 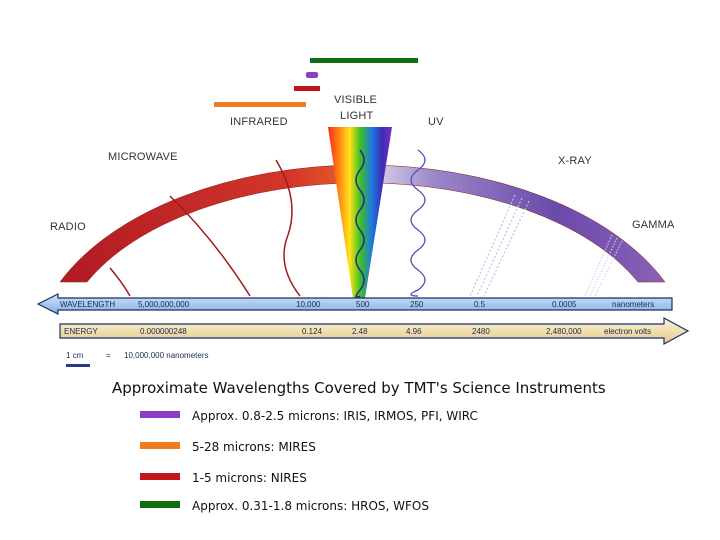 What do you see at coordinates (481, 331) in the screenshot?
I see `energy-value: 2480` at bounding box center [481, 331].